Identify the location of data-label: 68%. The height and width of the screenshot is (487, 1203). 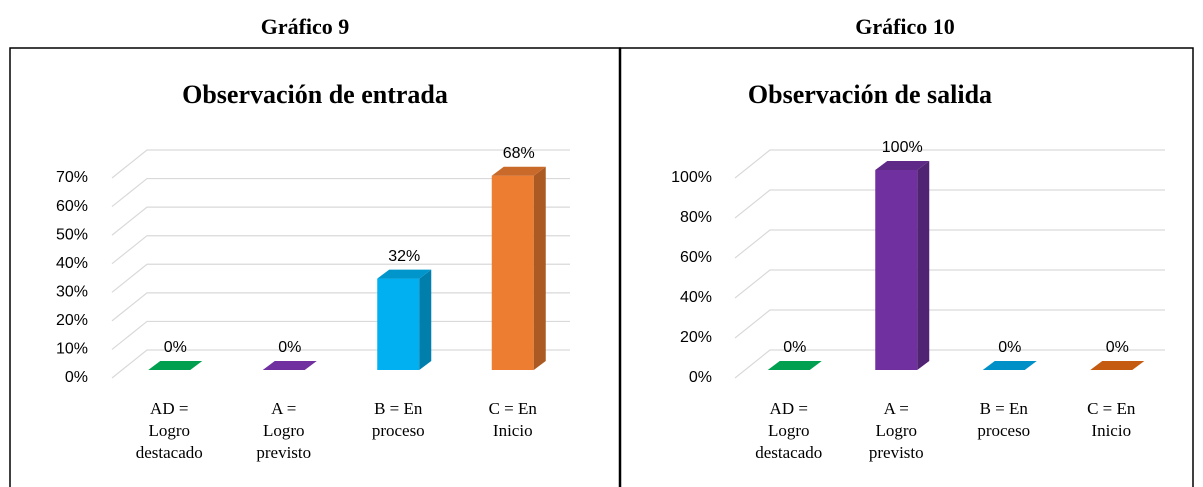
(519, 153).